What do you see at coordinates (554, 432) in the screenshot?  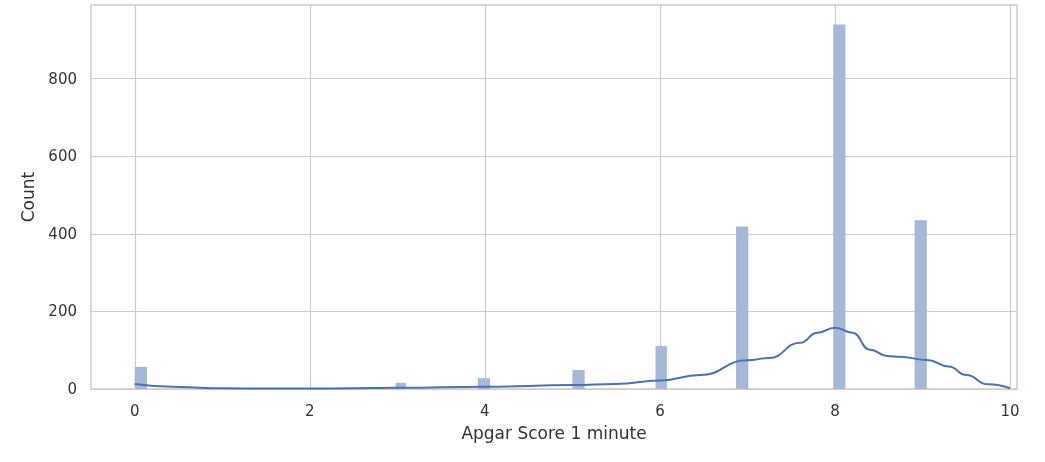 I see `x-axis-title: Apgar Score 1 minute` at bounding box center [554, 432].